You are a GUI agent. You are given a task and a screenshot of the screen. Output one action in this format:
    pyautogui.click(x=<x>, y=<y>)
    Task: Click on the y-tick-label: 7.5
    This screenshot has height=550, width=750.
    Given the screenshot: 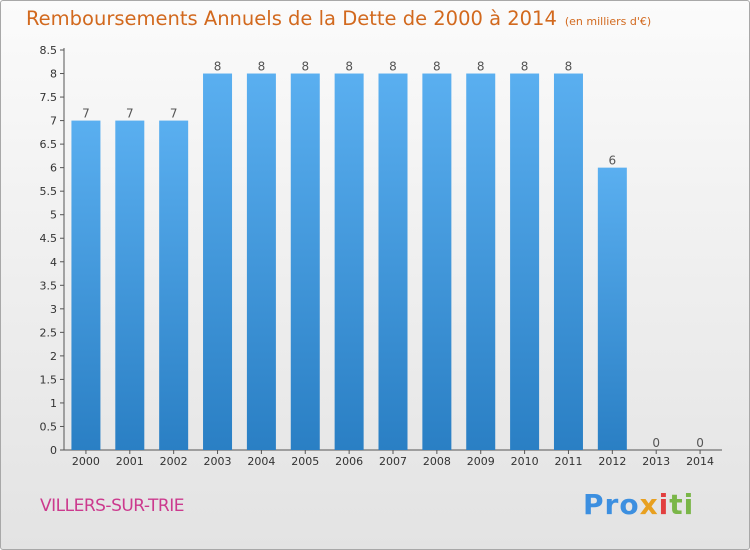 What is the action you would take?
    pyautogui.click(x=49, y=97)
    